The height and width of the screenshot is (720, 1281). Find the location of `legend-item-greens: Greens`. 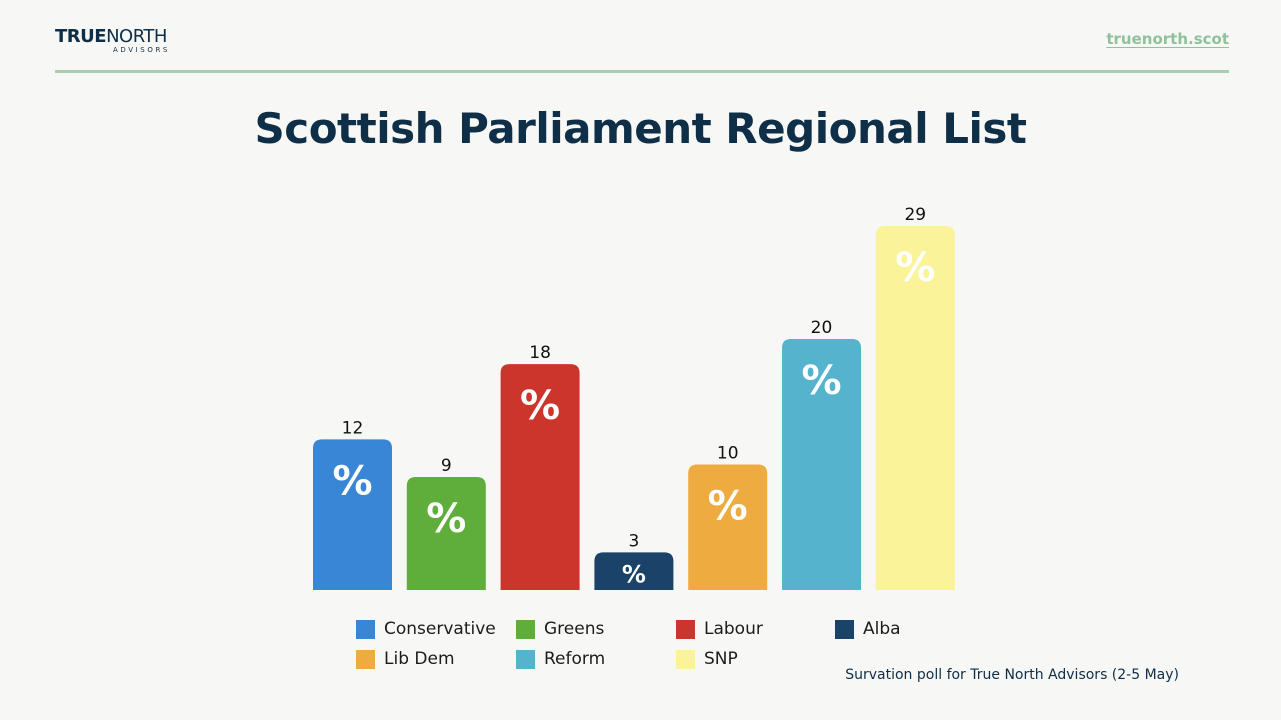

legend-item-greens: Greens is located at coordinates (560, 629).